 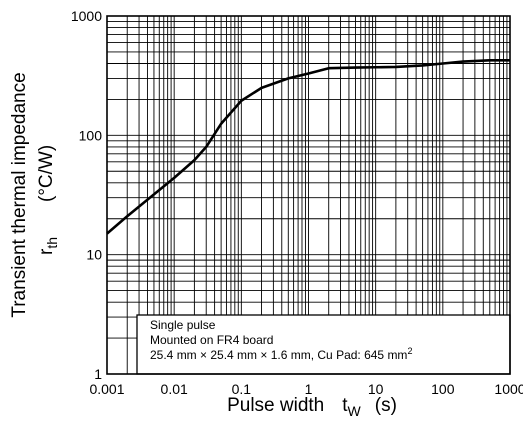 I want to click on x-tick-label: 0.1, so click(x=242, y=389).